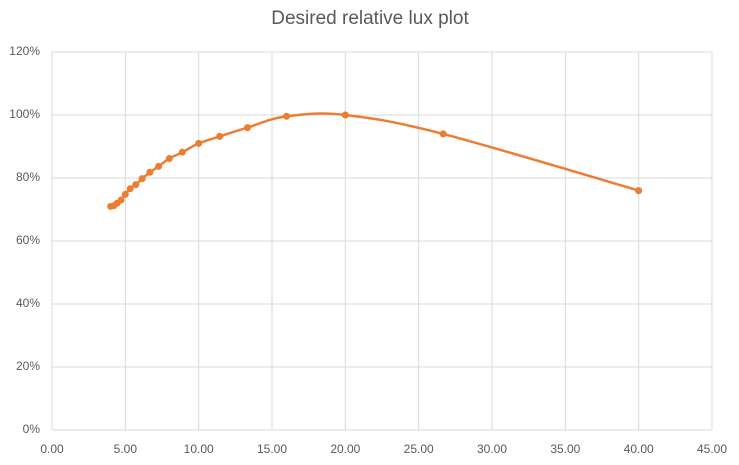 The height and width of the screenshot is (465, 739). What do you see at coordinates (28, 303) in the screenshot?
I see `y-tick-label: 40%` at bounding box center [28, 303].